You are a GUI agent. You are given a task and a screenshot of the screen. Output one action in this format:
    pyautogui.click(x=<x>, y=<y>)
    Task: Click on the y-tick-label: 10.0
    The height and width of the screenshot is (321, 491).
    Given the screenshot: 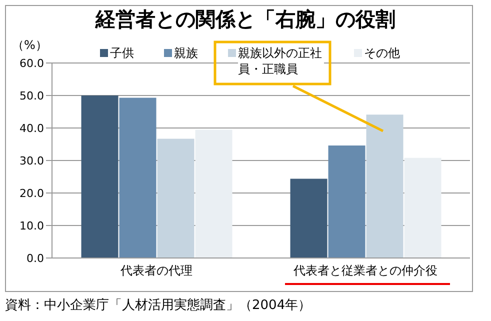 What is the action you would take?
    pyautogui.click(x=32, y=225)
    